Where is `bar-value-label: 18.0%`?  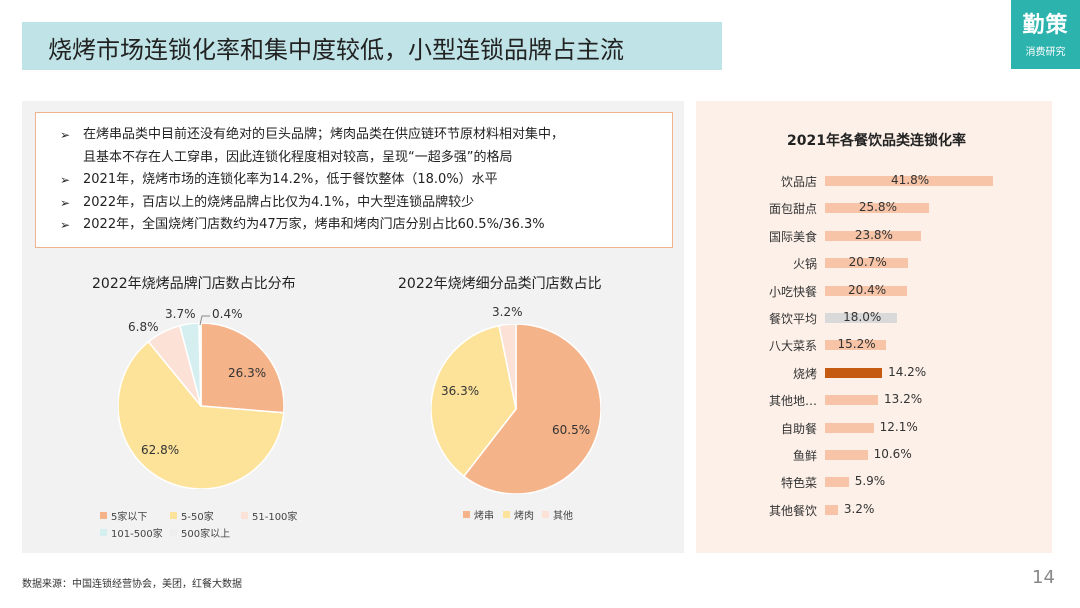 bar-value-label: 18.0% is located at coordinates (862, 317).